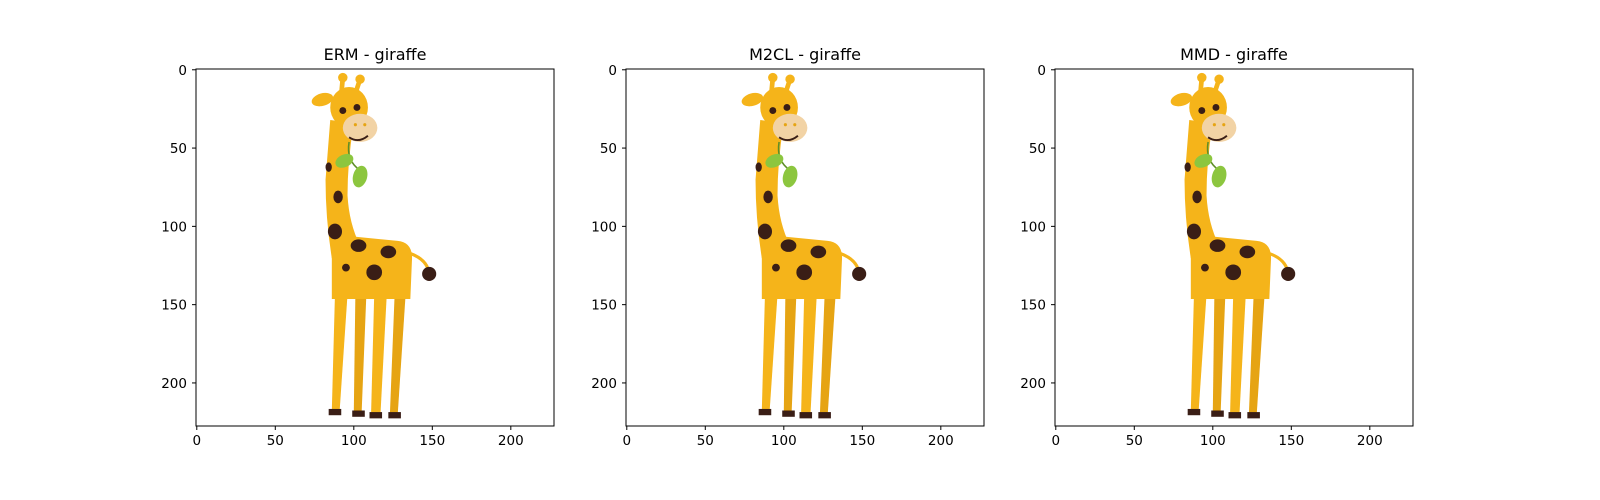  What do you see at coordinates (375, 54) in the screenshot?
I see `panel-title: ERM - giraffe` at bounding box center [375, 54].